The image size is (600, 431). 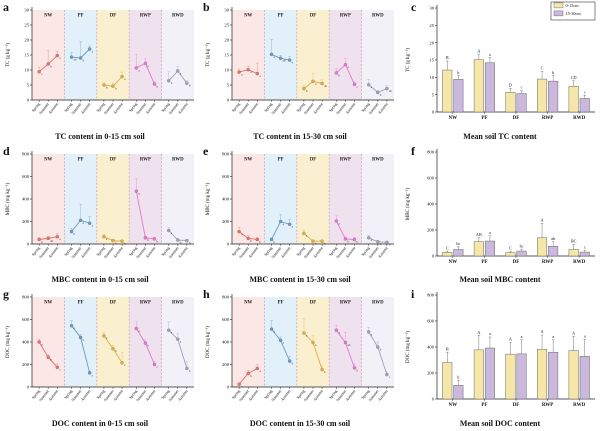 I want to click on svg-text: RWP, so click(x=345, y=16).